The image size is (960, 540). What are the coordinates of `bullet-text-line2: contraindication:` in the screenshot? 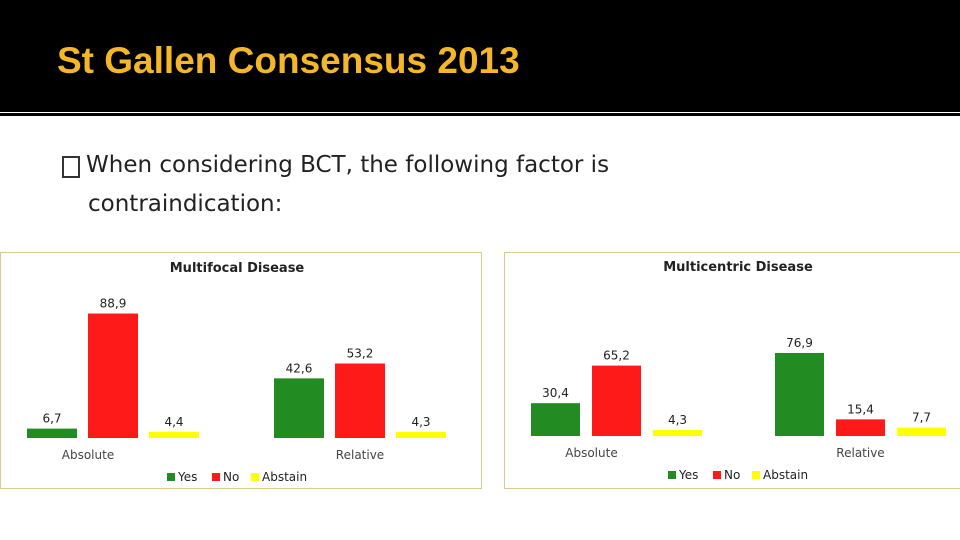 It's located at (185, 204).